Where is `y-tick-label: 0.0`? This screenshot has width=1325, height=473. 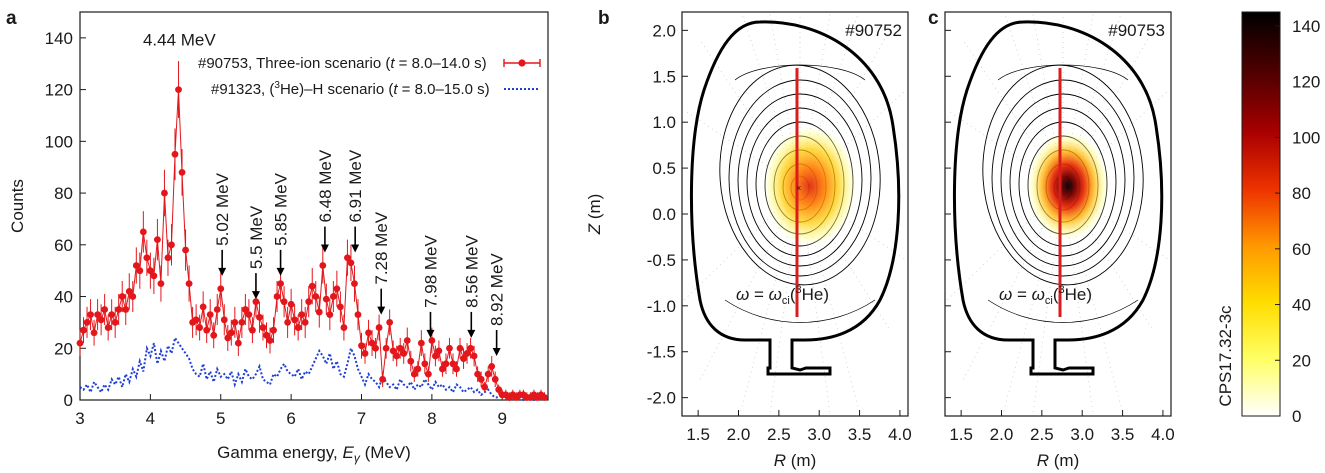 y-tick-label: 0.0 is located at coordinates (664, 214).